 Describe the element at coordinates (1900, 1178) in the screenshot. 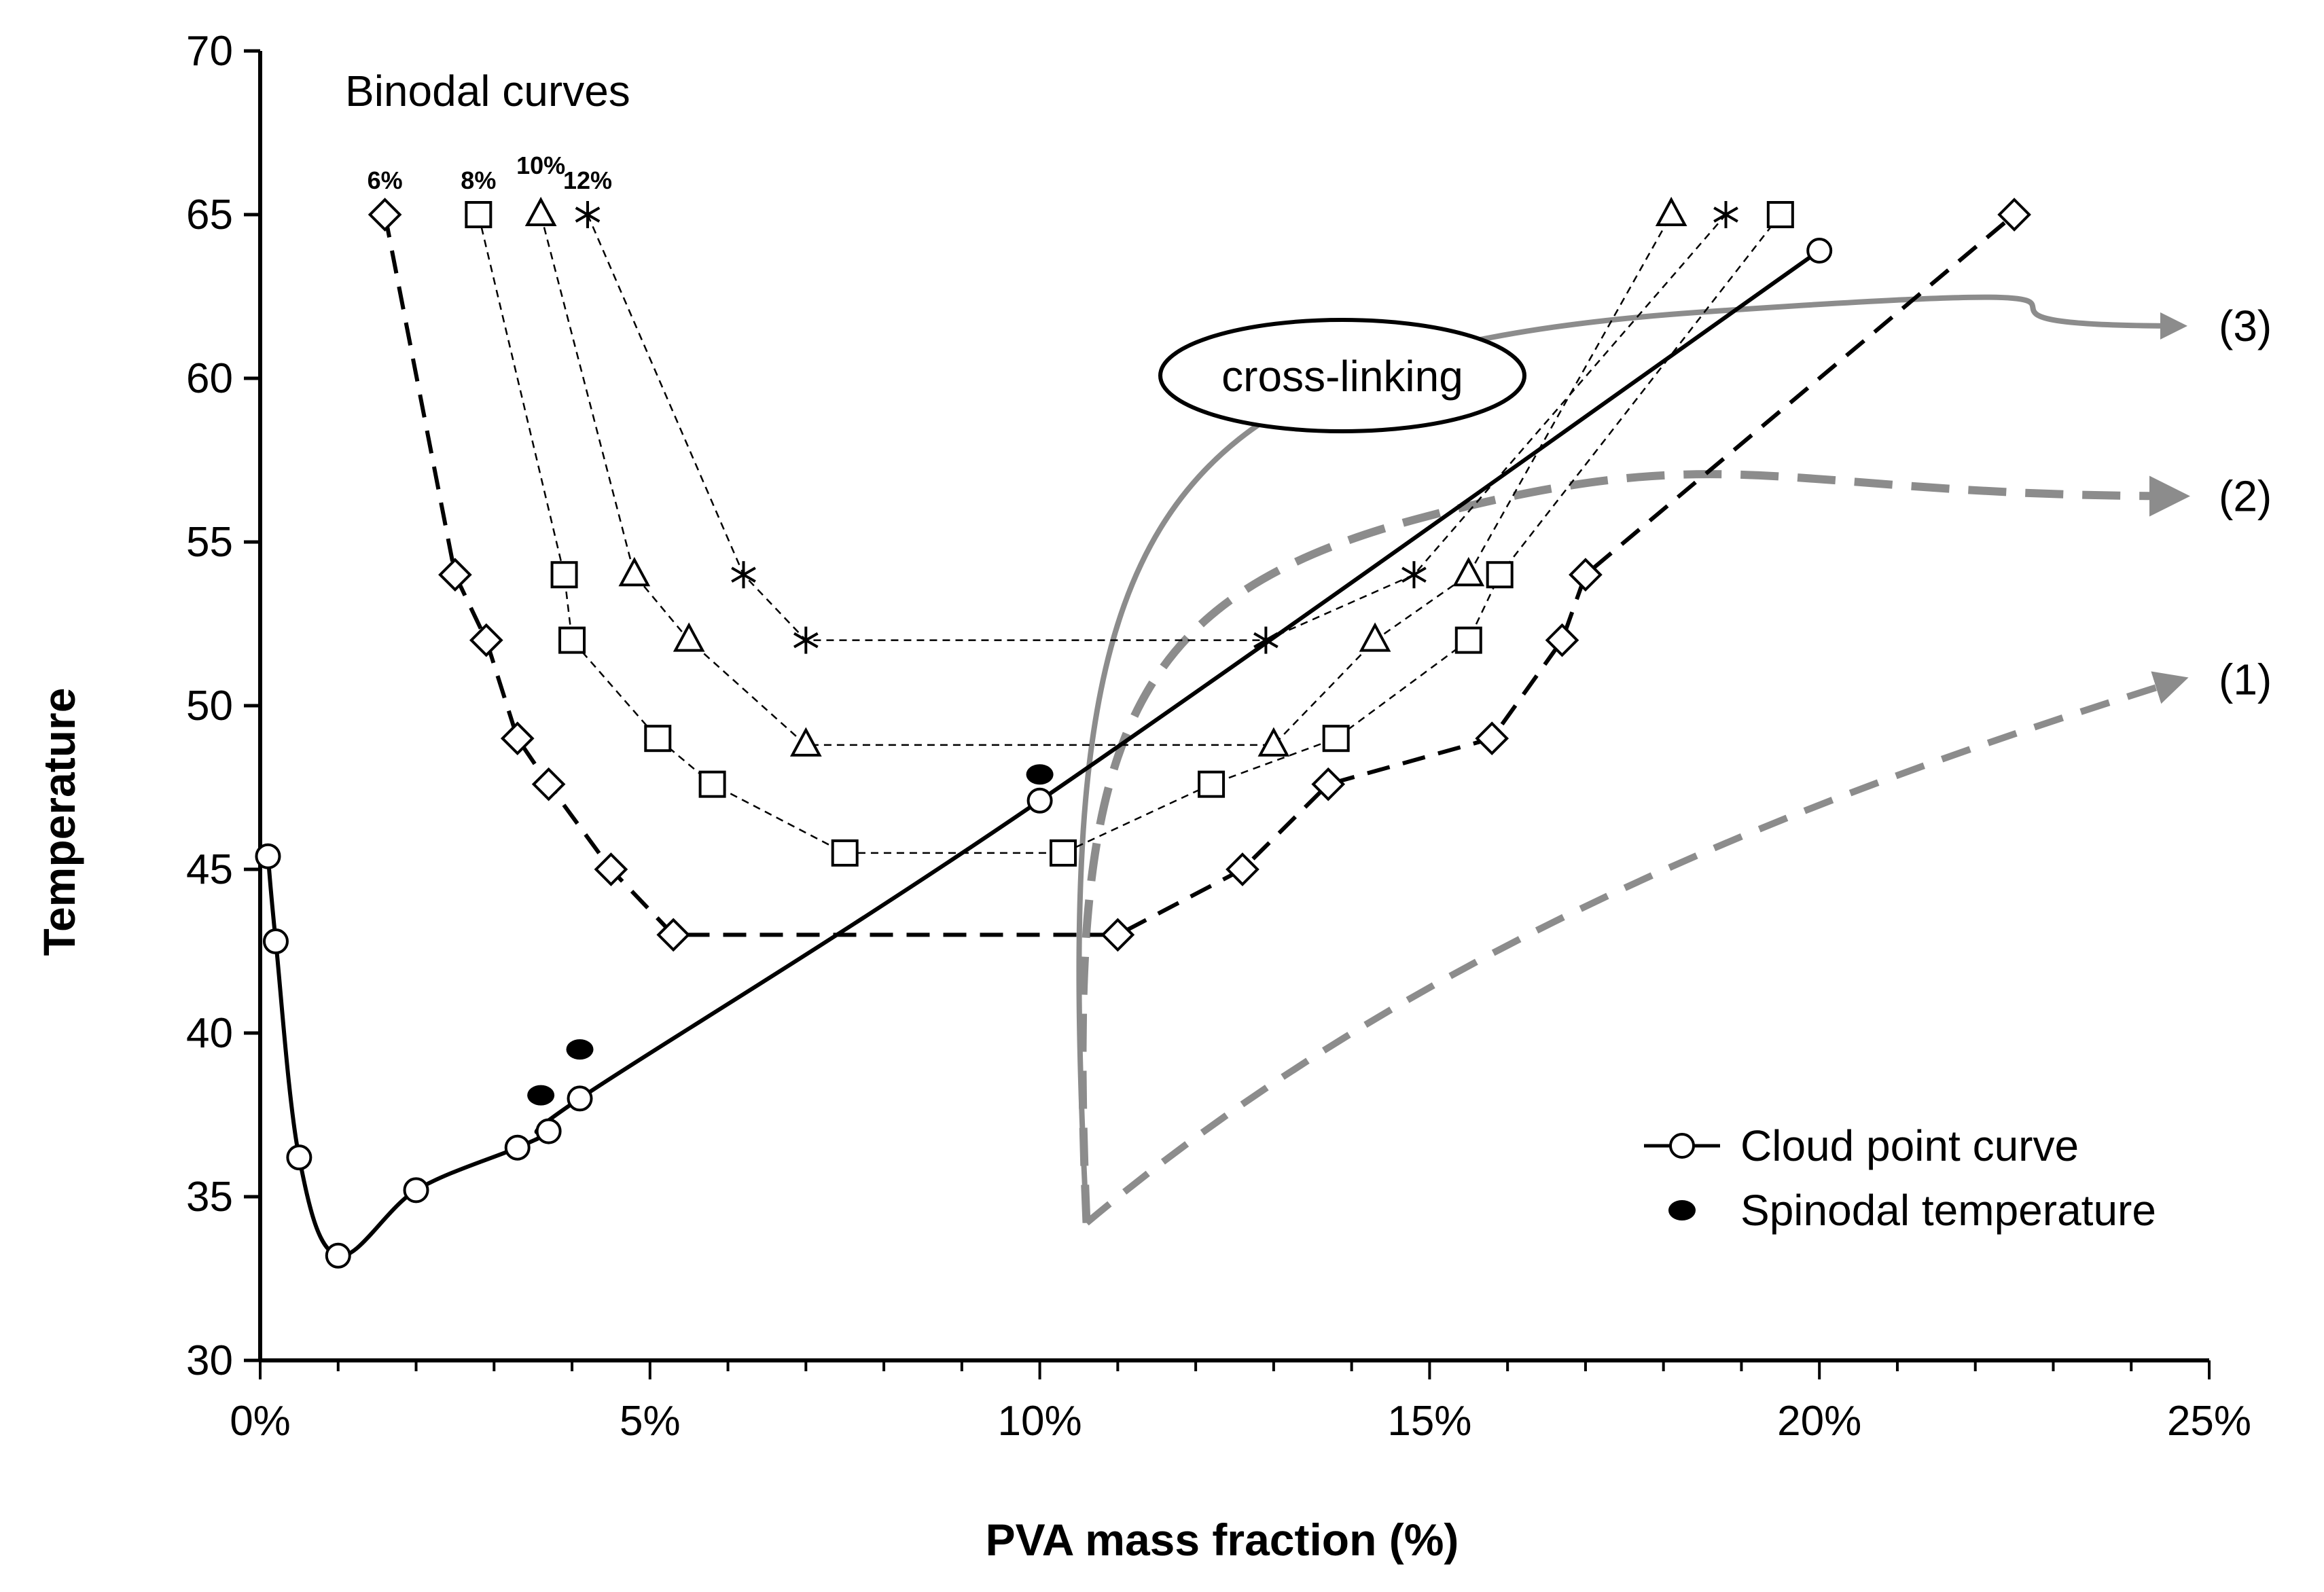

I see `legend: Cloud point curve Spinodal temperature` at that location.